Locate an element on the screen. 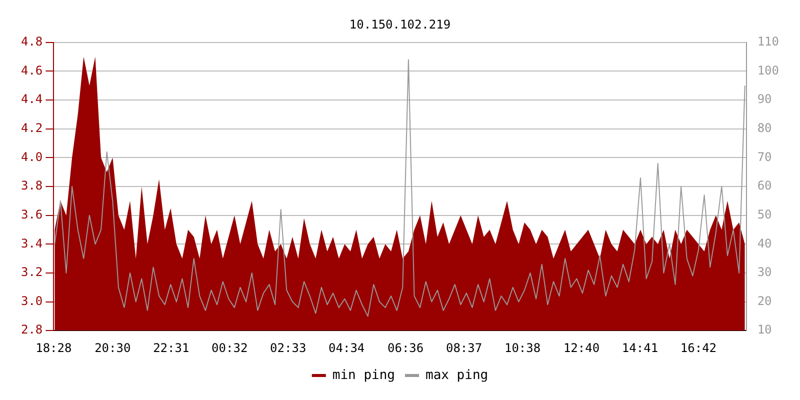  x-tick-label: 08:37 is located at coordinates (464, 347).